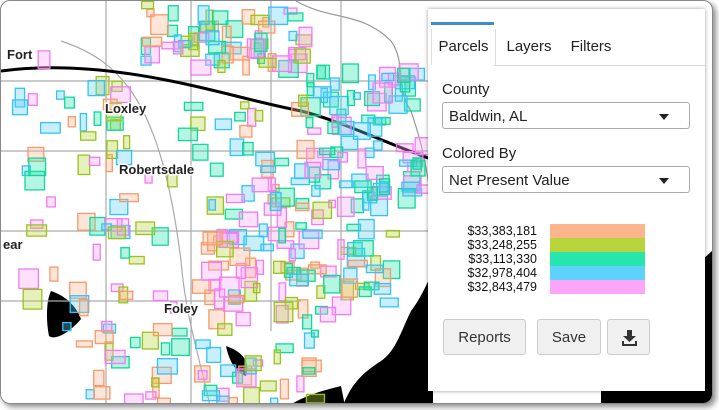  I want to click on place-label: Fort, so click(20, 54).